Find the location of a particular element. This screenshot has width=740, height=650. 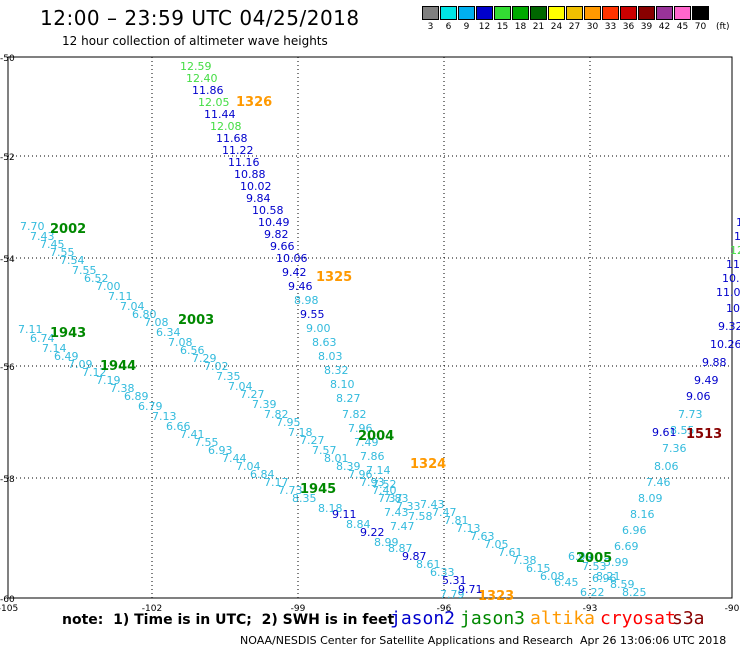

wave-height-value: 5.99 is located at coordinates (616, 562).